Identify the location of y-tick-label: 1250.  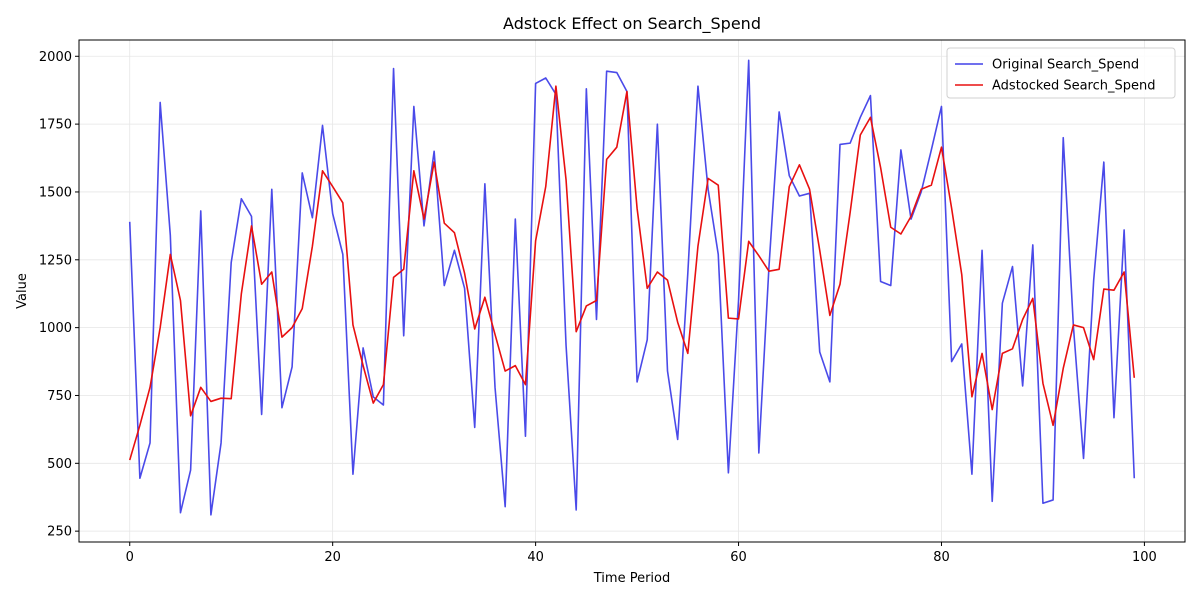
(55, 260).